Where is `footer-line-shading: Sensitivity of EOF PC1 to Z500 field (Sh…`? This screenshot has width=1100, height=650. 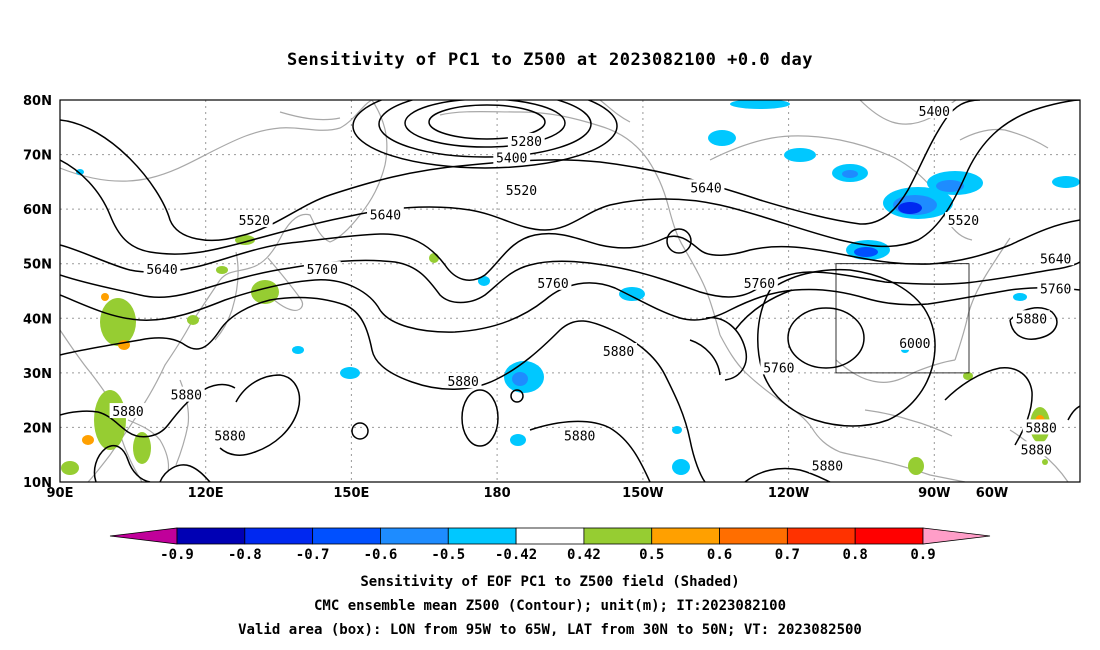
footer-line-shading: Sensitivity of EOF PC1 to Z500 field (Sh… is located at coordinates (550, 582).